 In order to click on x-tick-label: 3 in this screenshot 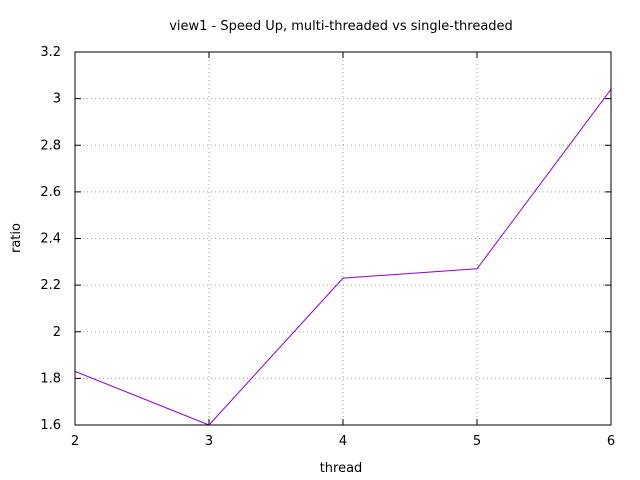, I will do `click(209, 441)`.